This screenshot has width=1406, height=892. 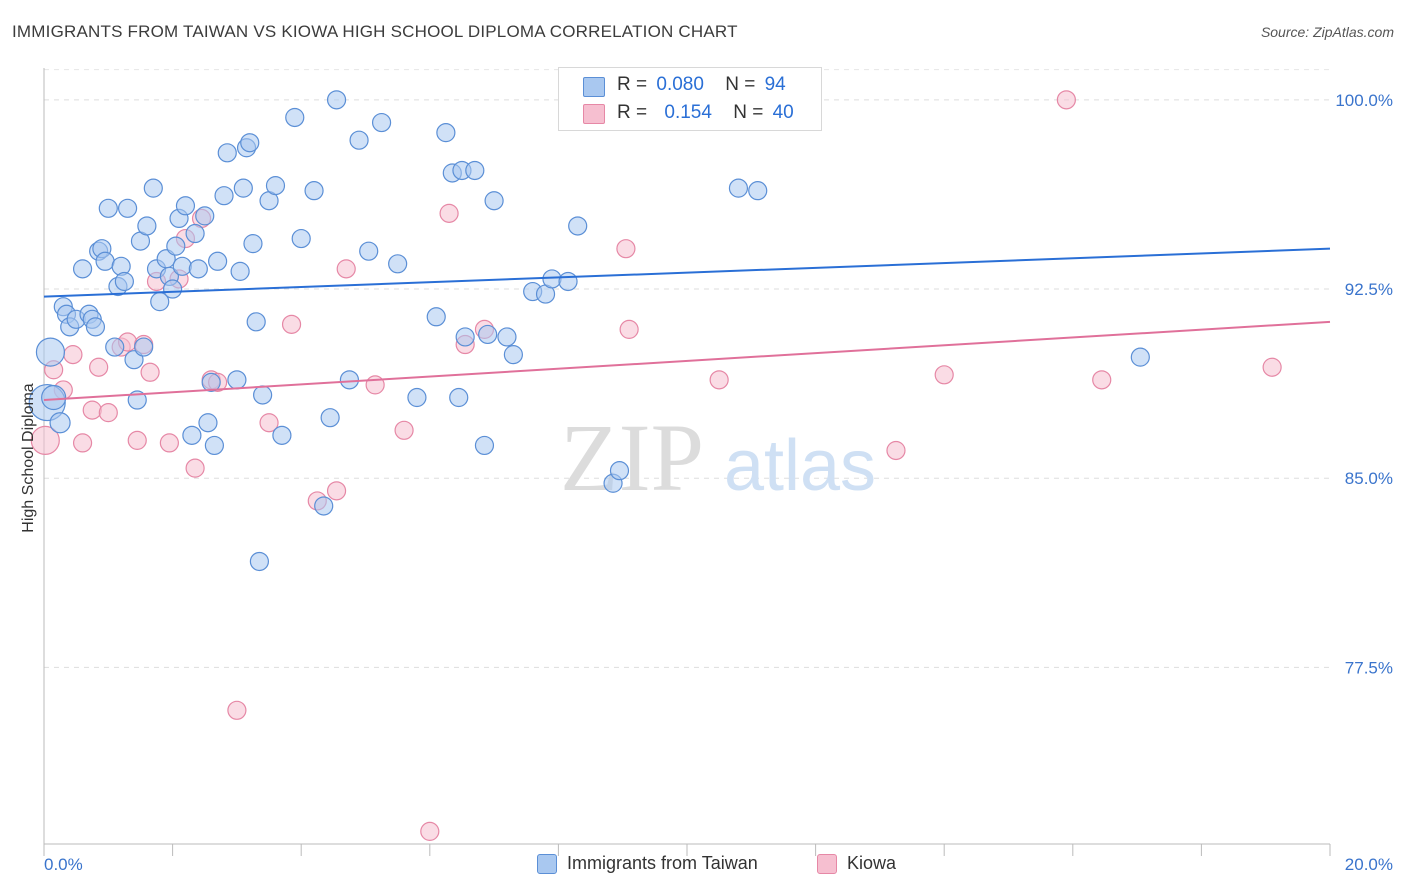 What do you see at coordinates (775, 84) in the screenshot?
I see `legend-n-value-taiwan: 94` at bounding box center [775, 84].